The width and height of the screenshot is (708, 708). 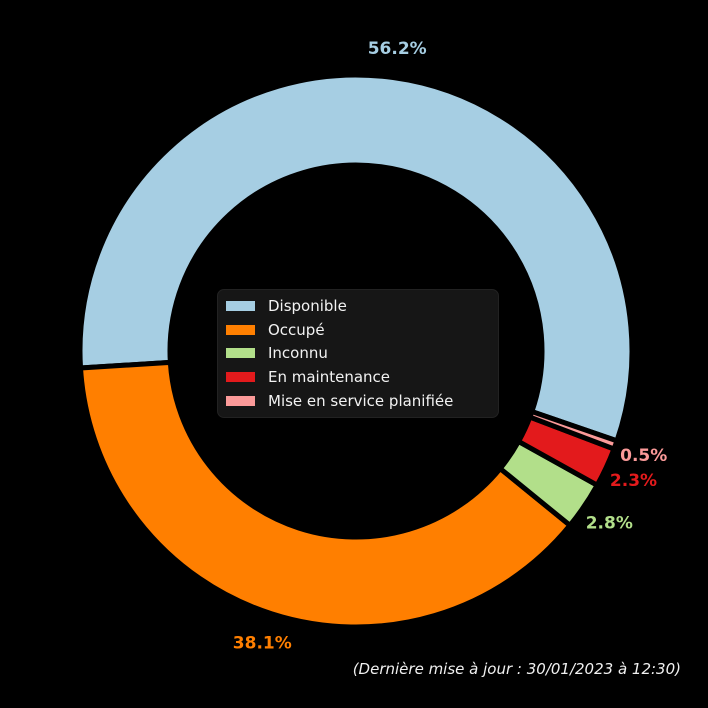 What do you see at coordinates (609, 524) in the screenshot?
I see `pct-label-inconnu: 2.8%` at bounding box center [609, 524].